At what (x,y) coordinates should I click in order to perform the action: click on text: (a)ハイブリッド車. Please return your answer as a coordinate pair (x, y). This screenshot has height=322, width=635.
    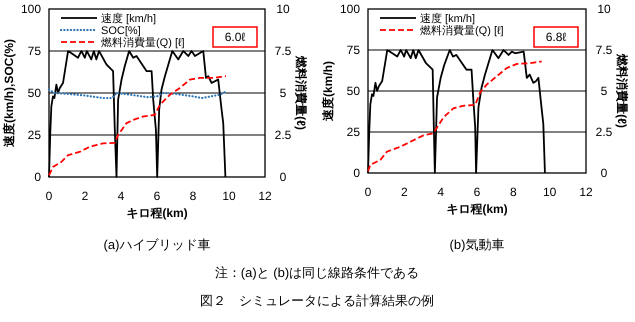
    Looking at the image, I should click on (157, 244).